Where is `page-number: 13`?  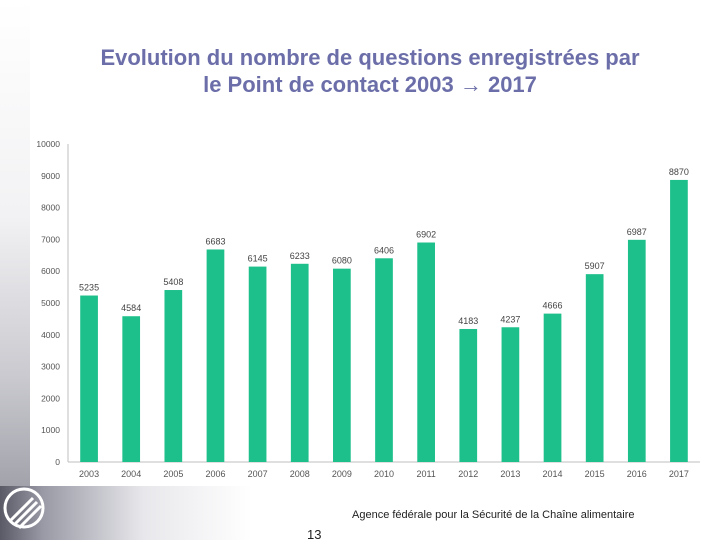
page-number: 13 is located at coordinates (314, 534).